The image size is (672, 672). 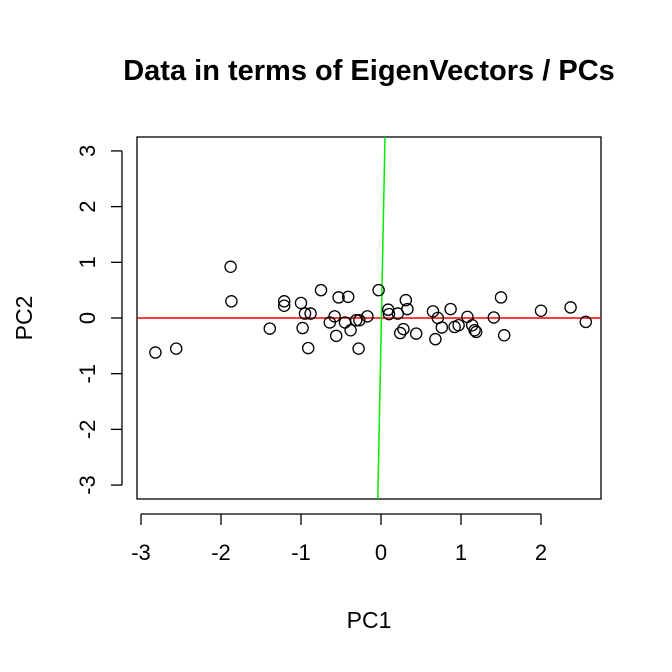 I want to click on y-axis: -3 -2 -1 0 1 2 3, so click(x=99, y=320).